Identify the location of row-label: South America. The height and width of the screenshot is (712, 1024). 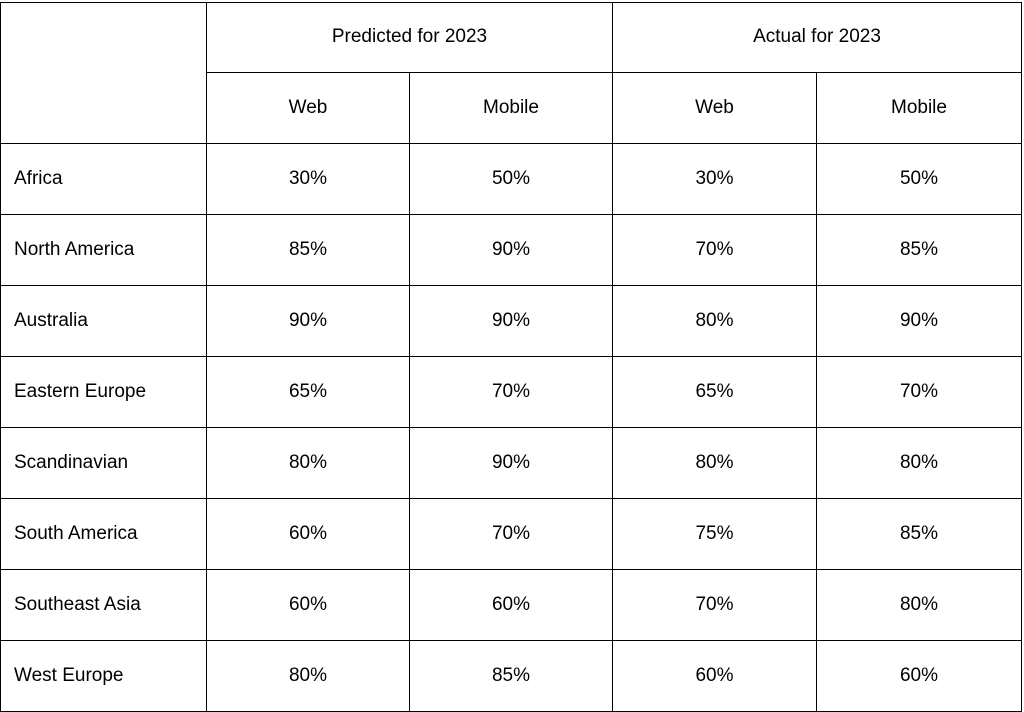
(103, 534).